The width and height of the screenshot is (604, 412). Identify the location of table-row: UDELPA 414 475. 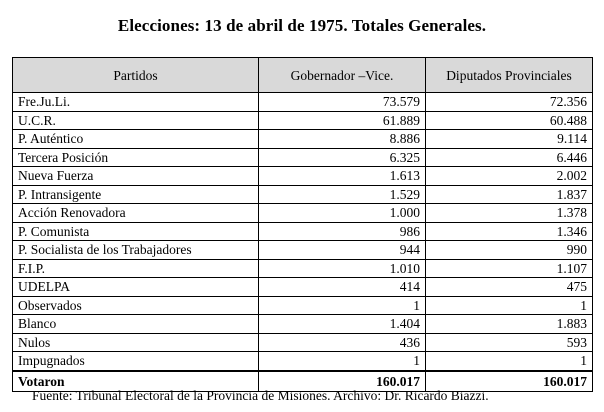
(302, 287).